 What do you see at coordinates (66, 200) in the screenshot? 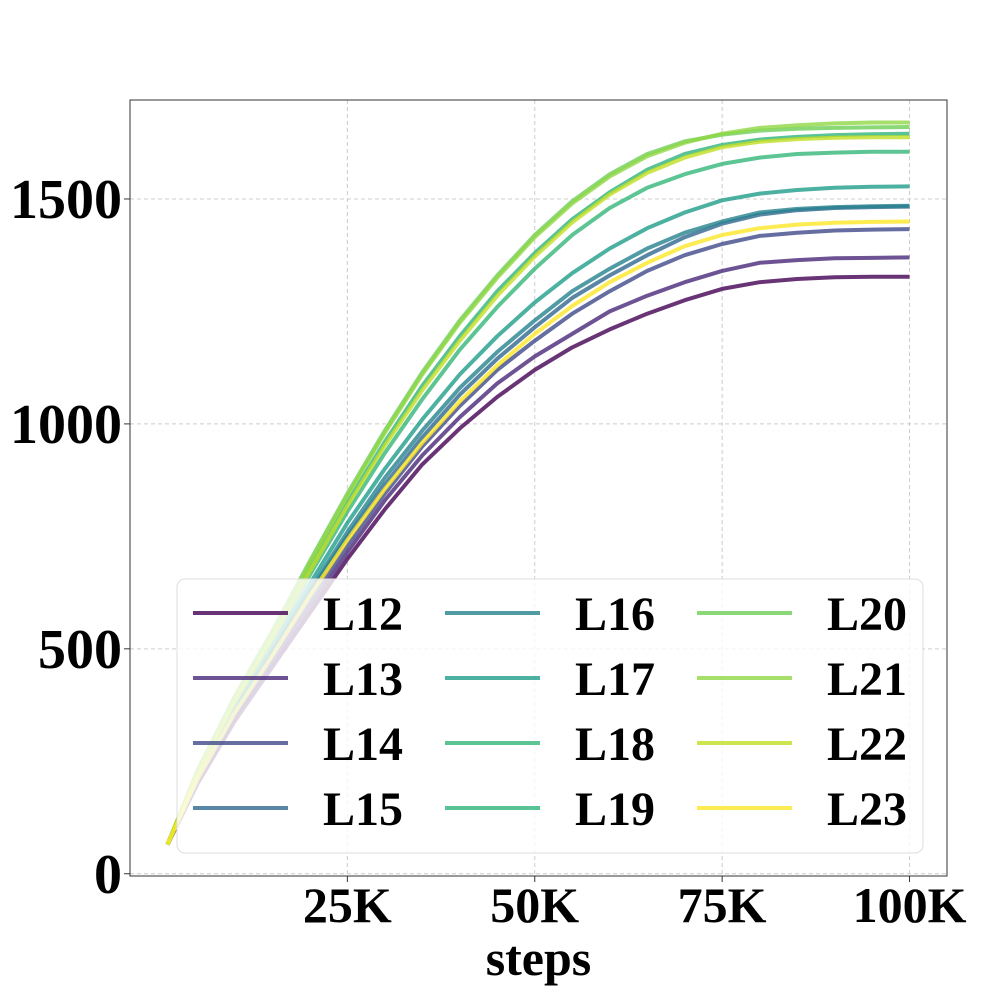
I see `y-tick-label: 1500` at bounding box center [66, 200].